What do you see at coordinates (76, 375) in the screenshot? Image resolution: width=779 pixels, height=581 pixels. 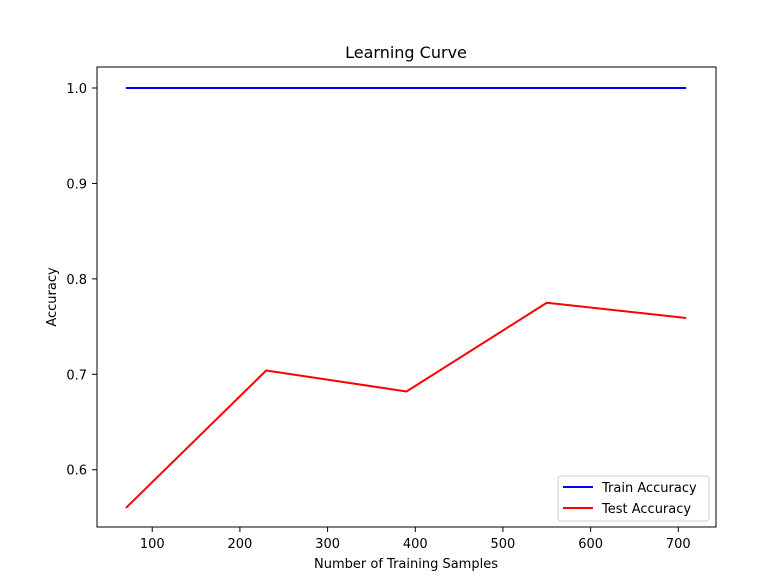 I see `y-tick-label: 0.7` at bounding box center [76, 375].